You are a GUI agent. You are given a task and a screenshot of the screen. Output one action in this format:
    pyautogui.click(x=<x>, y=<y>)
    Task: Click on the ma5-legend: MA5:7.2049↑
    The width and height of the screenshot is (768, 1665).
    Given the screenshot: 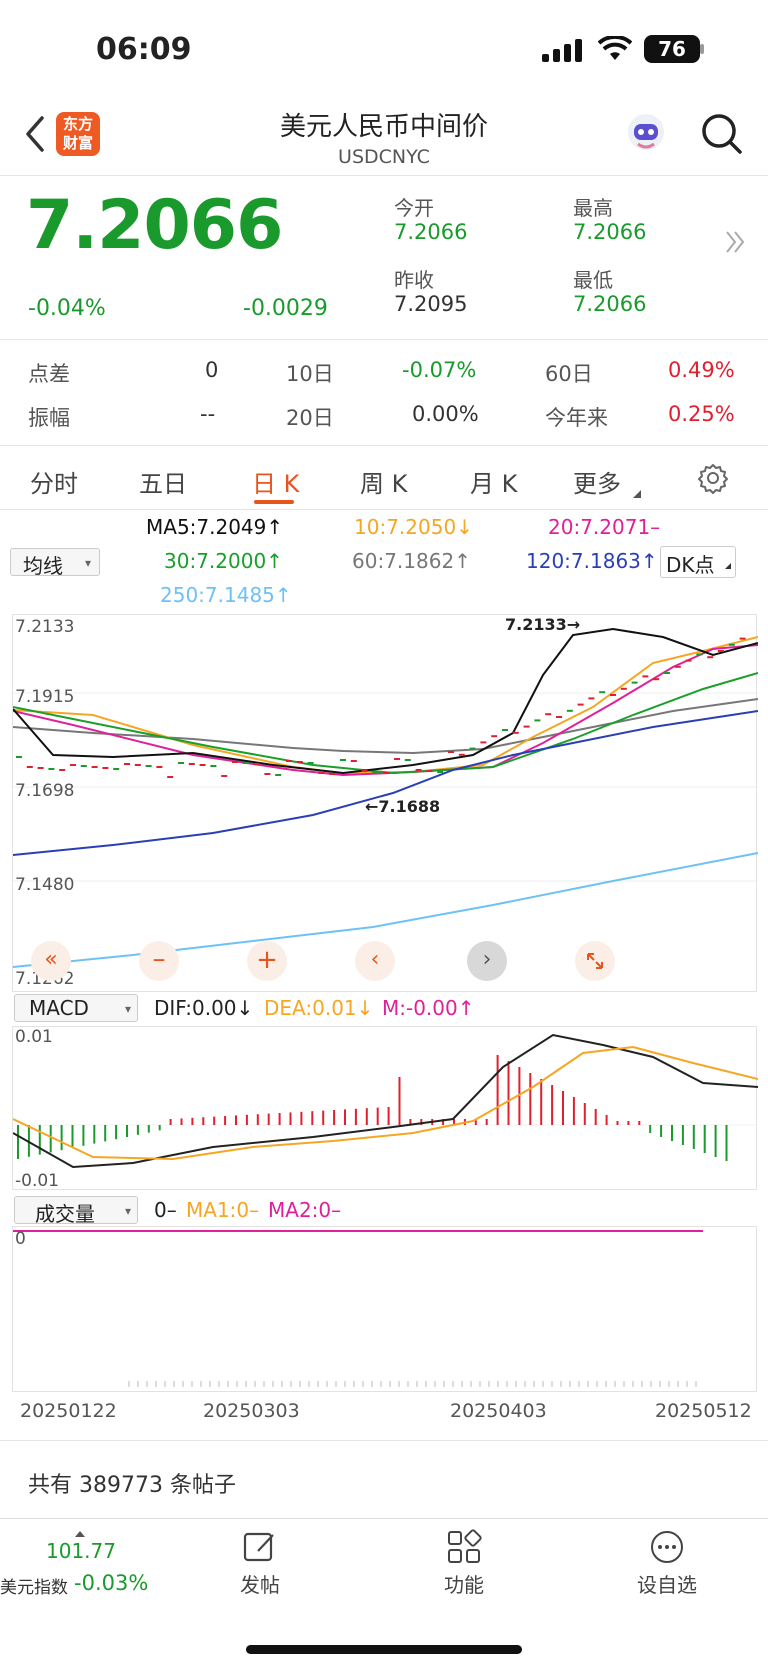 What is the action you would take?
    pyautogui.click(x=215, y=527)
    